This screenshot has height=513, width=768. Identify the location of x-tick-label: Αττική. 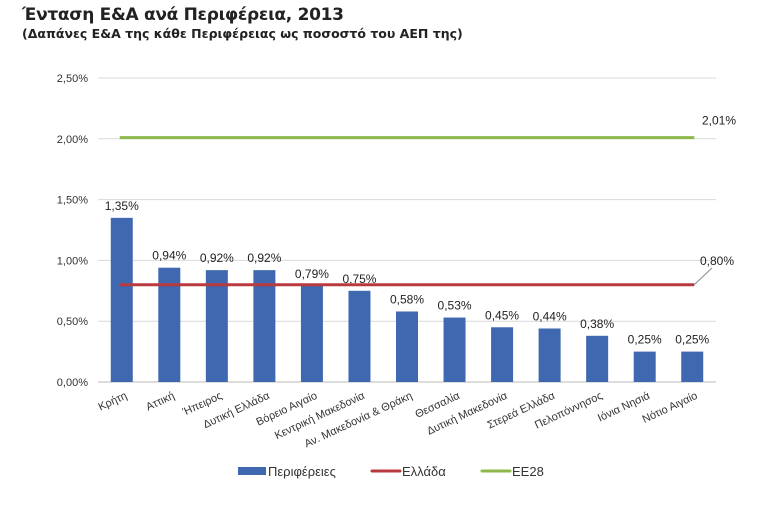
(160, 402).